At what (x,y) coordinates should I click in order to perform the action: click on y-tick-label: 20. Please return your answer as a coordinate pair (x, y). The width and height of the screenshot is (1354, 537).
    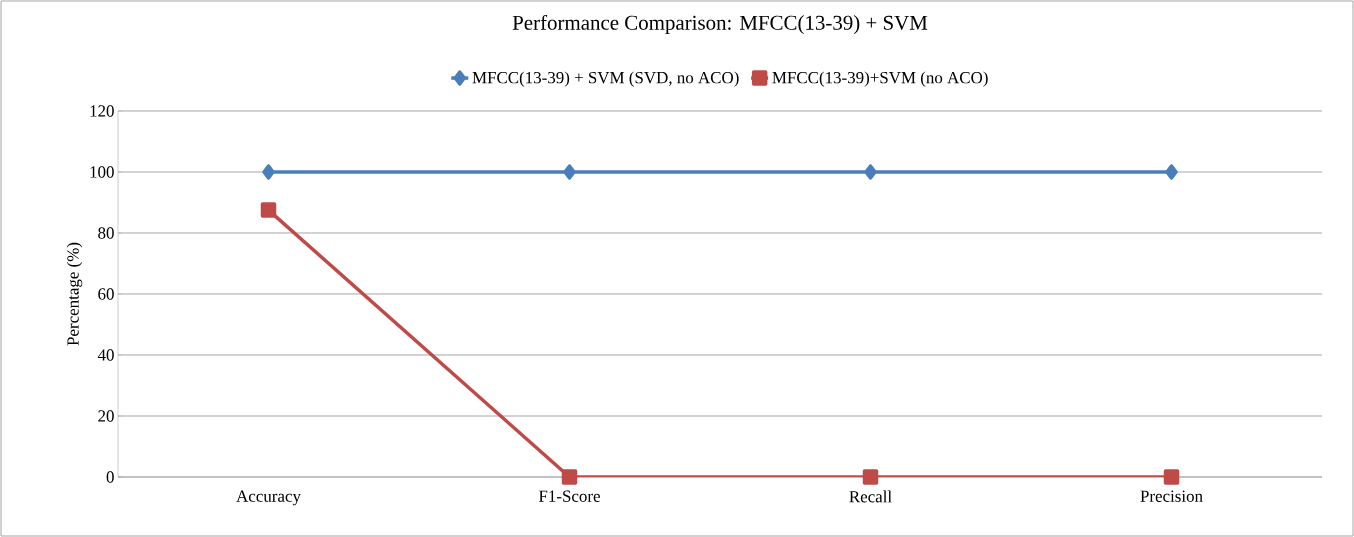
    Looking at the image, I should click on (106, 416).